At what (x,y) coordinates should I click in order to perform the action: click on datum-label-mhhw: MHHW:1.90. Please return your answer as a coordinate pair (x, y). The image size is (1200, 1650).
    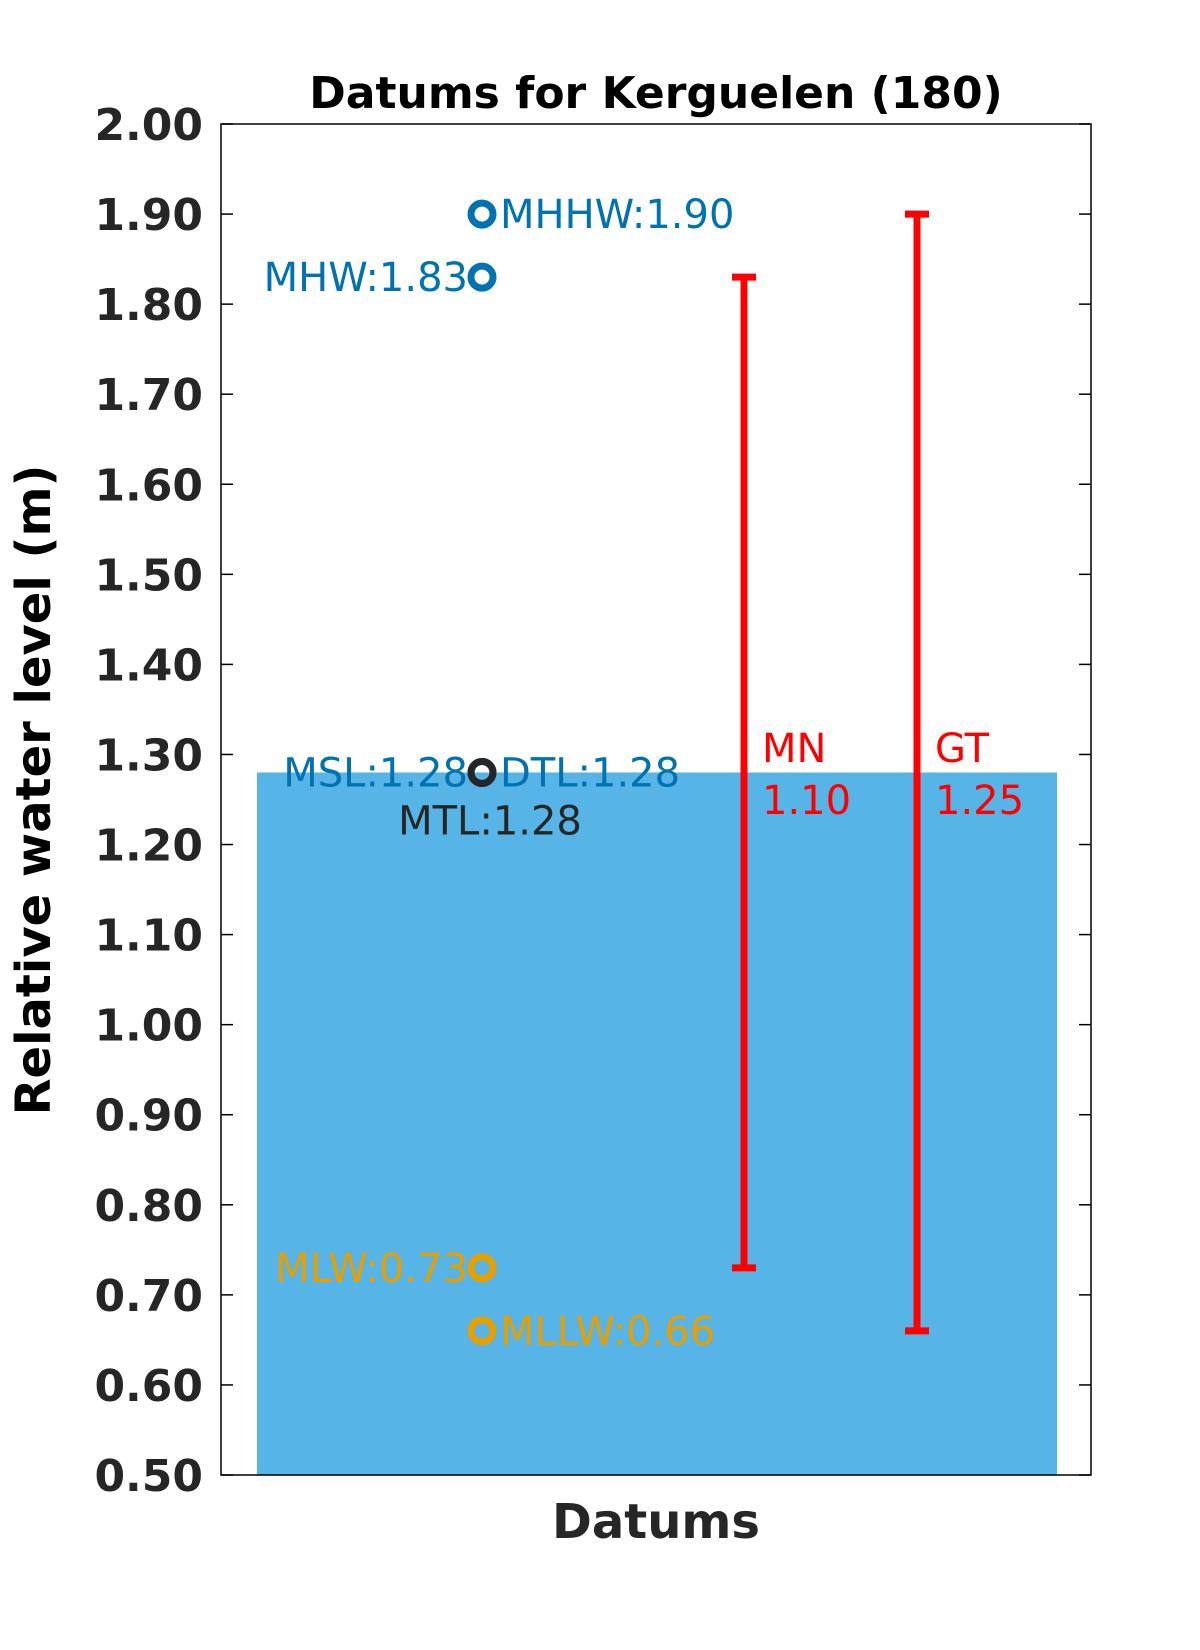
    Looking at the image, I should click on (617, 215).